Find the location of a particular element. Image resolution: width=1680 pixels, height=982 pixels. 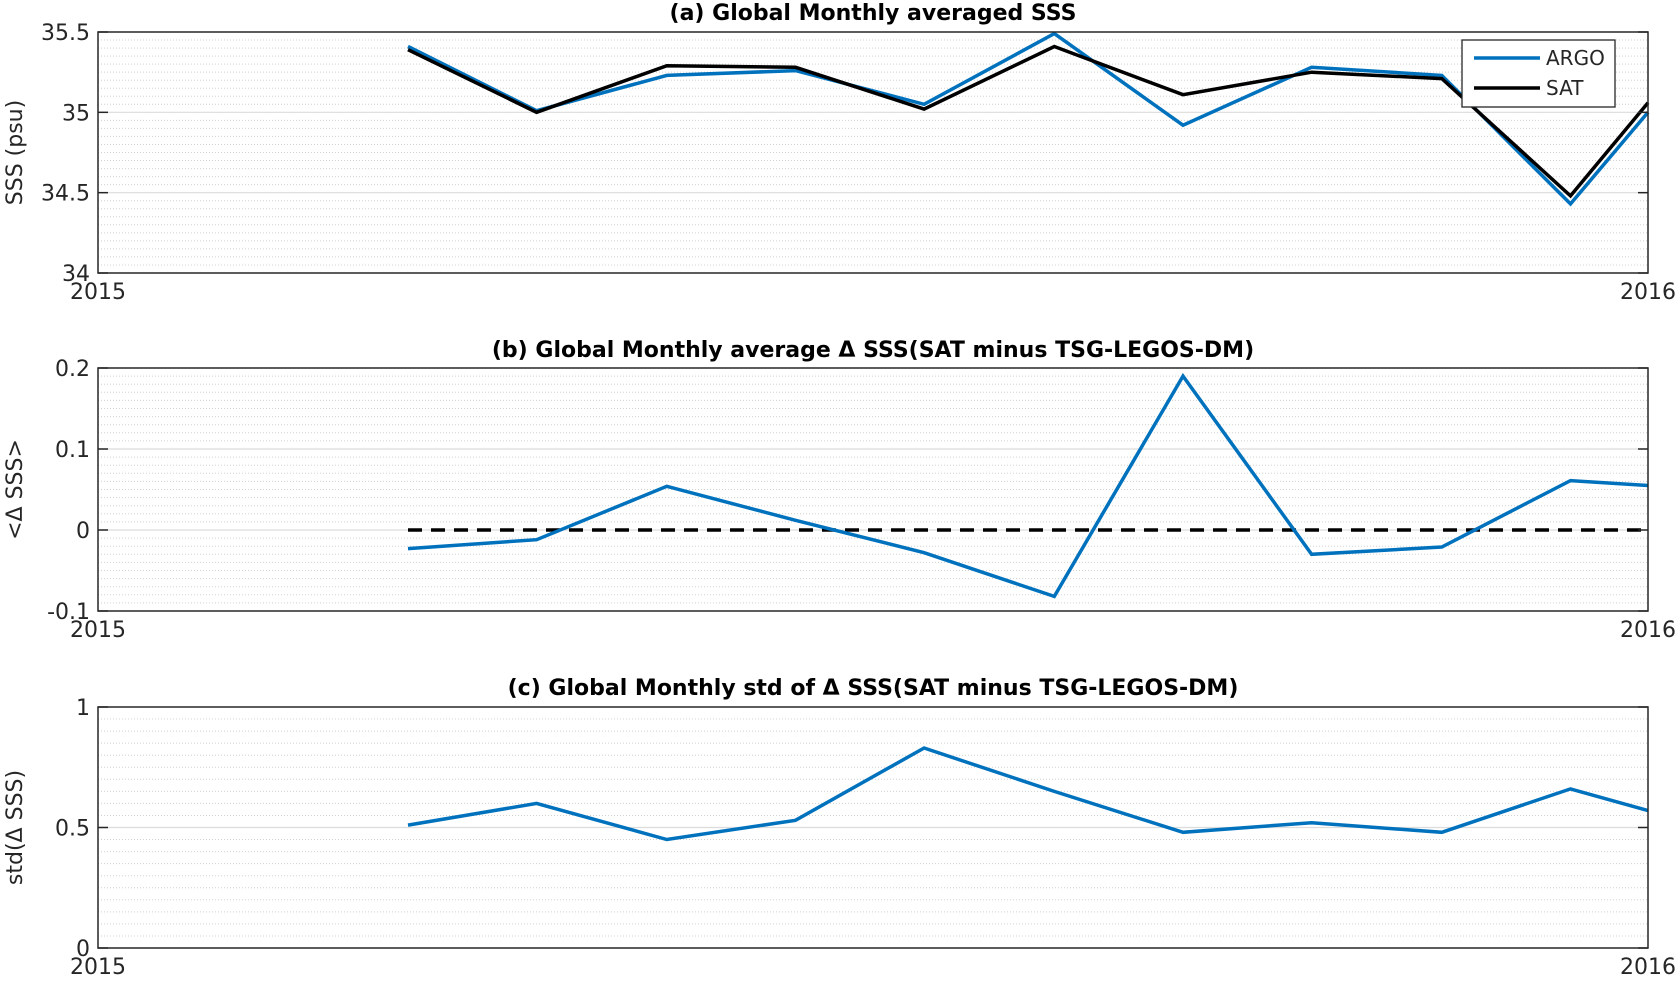

legend-label: ARGO is located at coordinates (1575, 58).